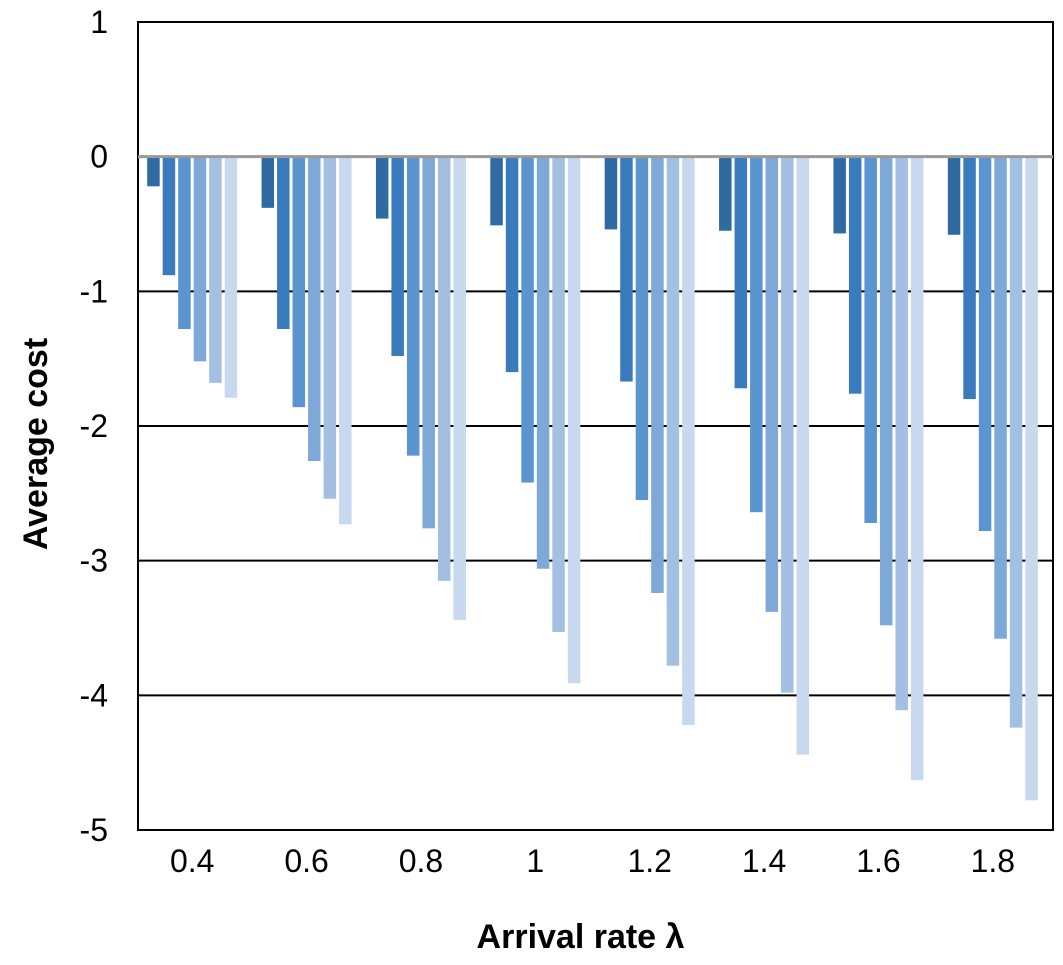  I want to click on x-axis-title: Arrival rate λ, so click(581, 937).